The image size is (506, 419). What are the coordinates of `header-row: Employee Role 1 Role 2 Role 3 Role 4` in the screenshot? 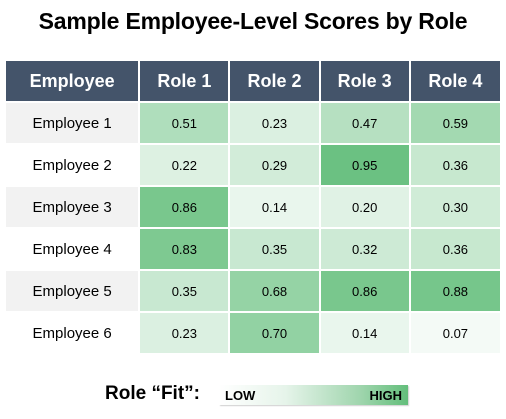 It's located at (253, 81).